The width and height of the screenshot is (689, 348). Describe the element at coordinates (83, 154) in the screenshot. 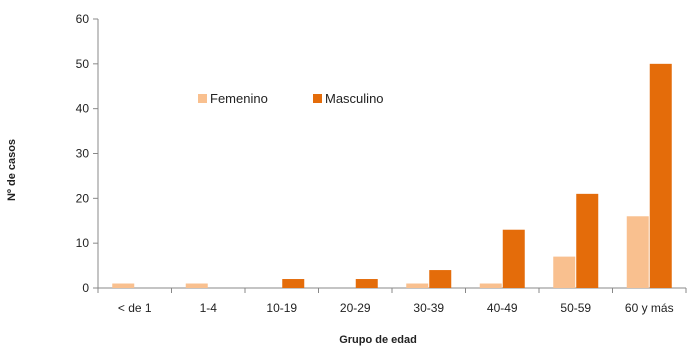

I see `y-tick-label: 30` at that location.